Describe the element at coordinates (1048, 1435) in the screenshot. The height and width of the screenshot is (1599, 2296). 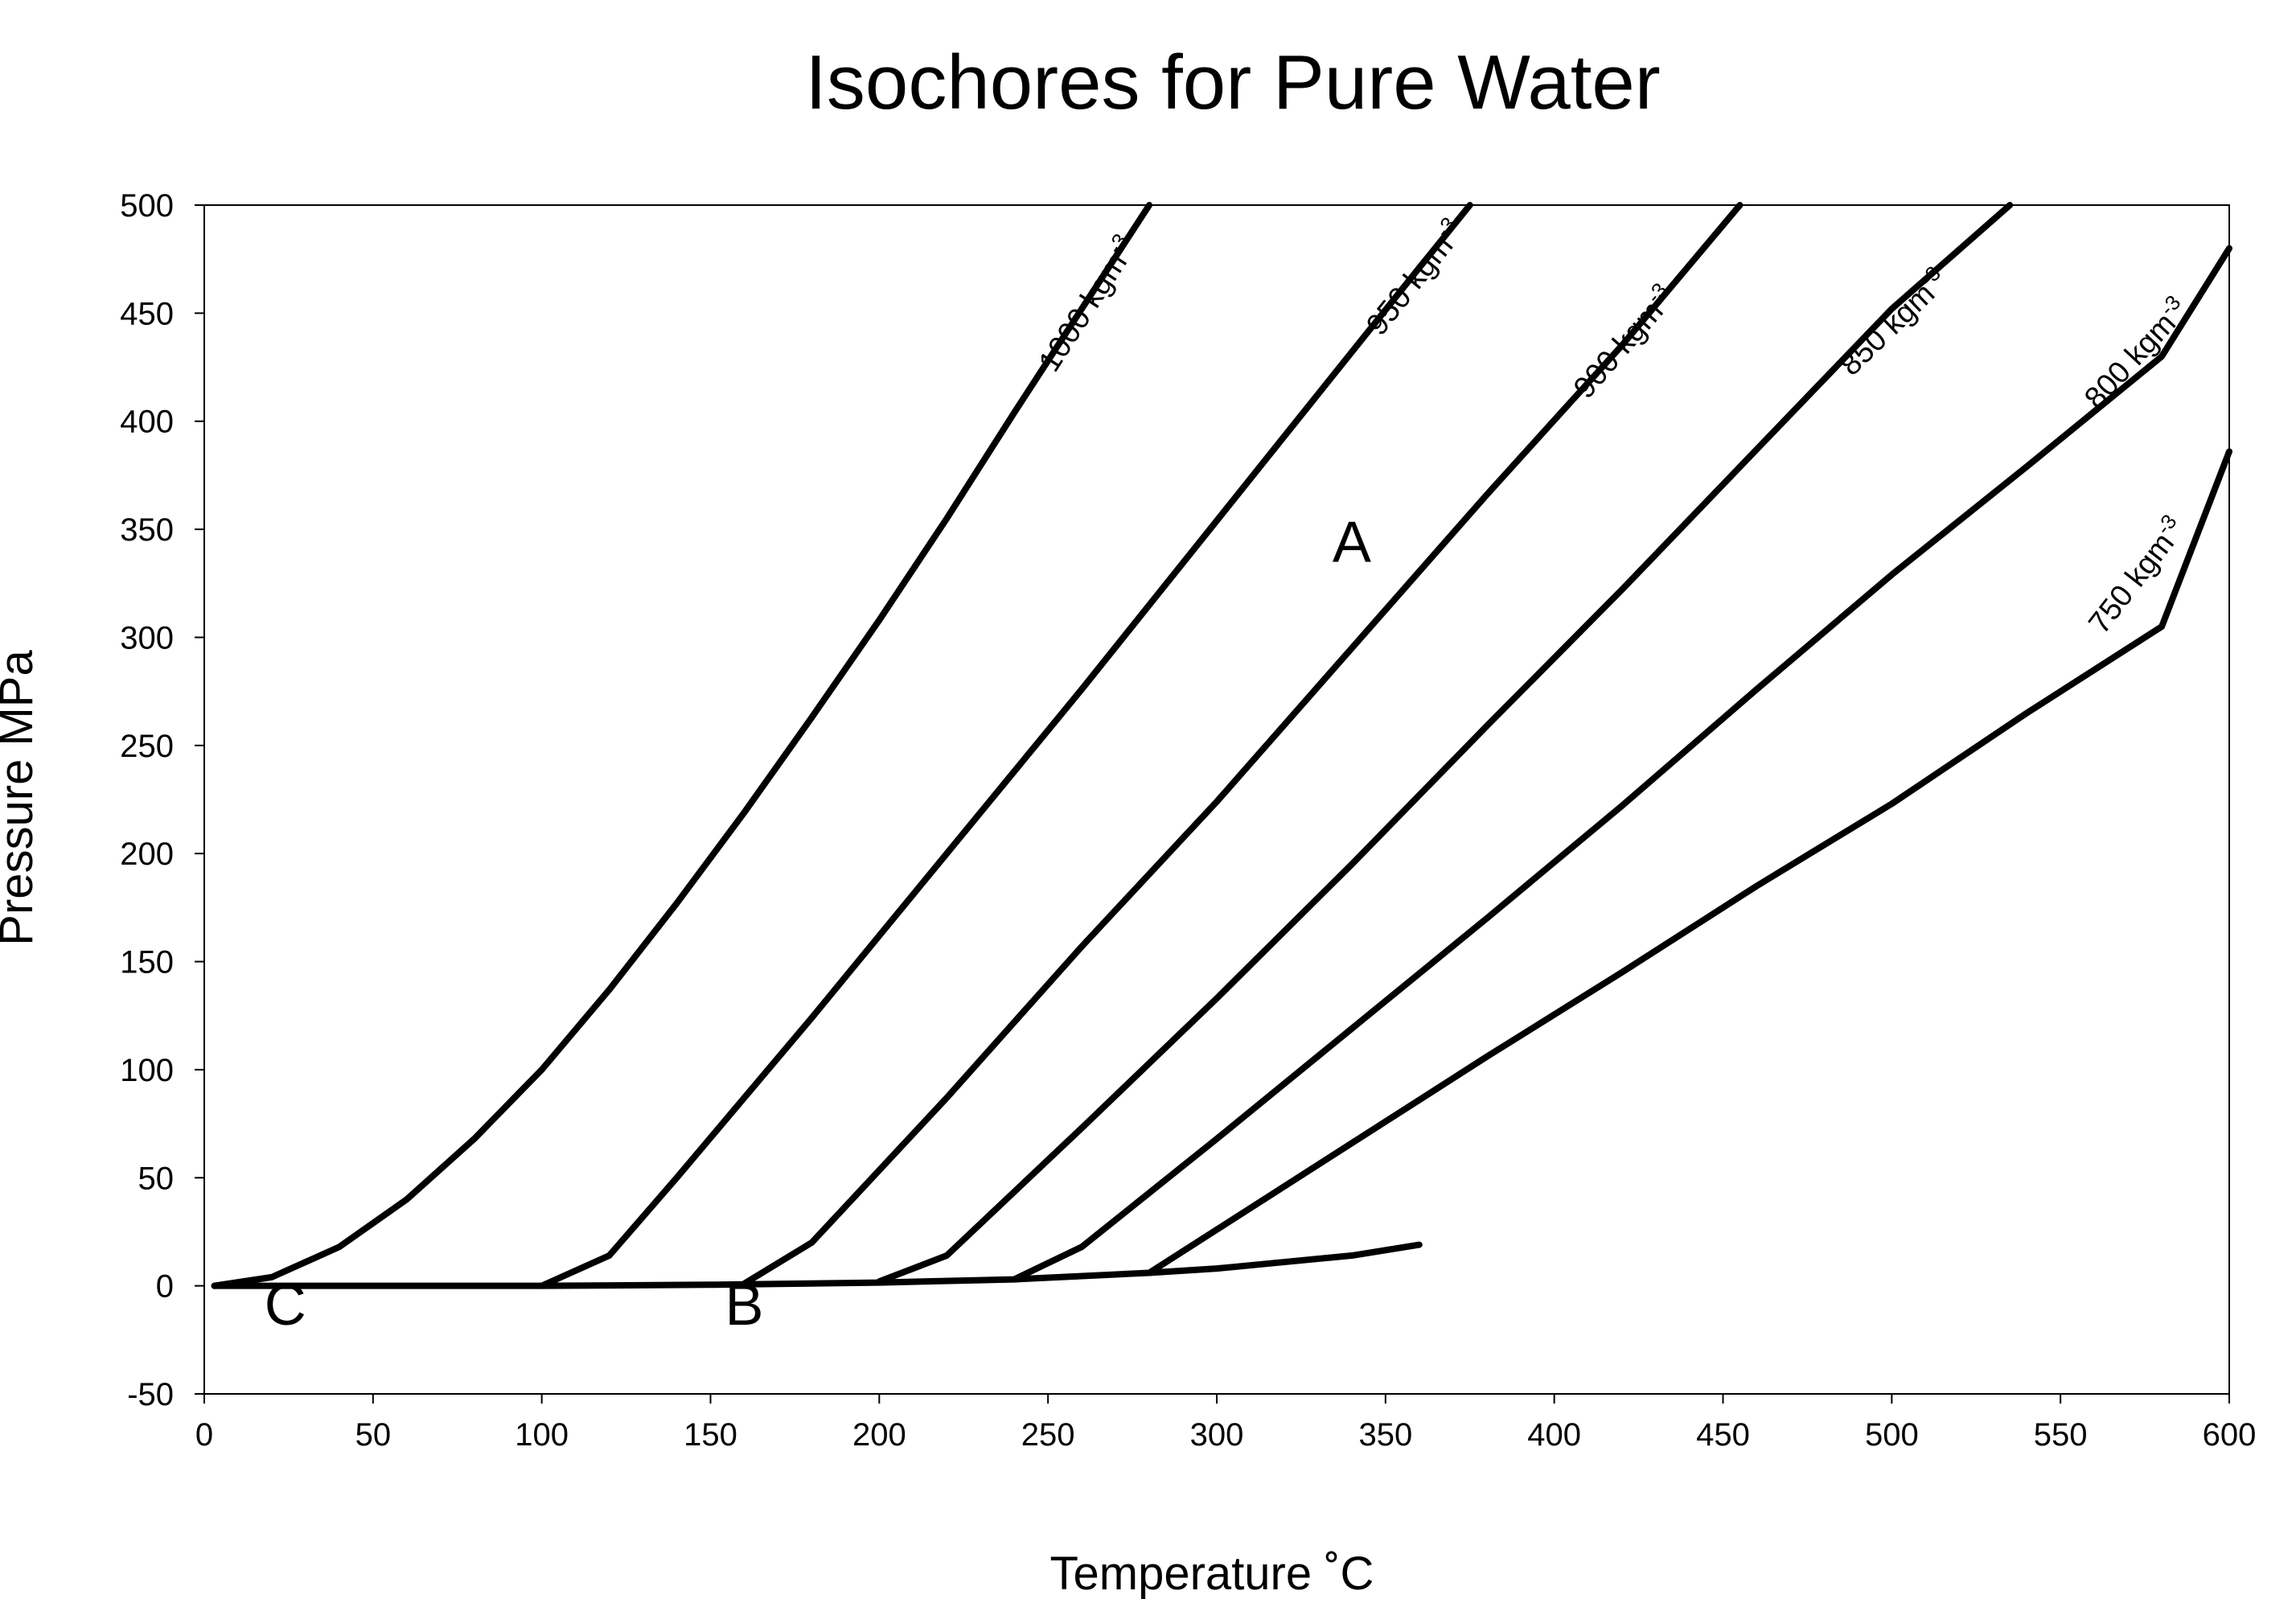
I see `x-tick-label: 250` at that location.